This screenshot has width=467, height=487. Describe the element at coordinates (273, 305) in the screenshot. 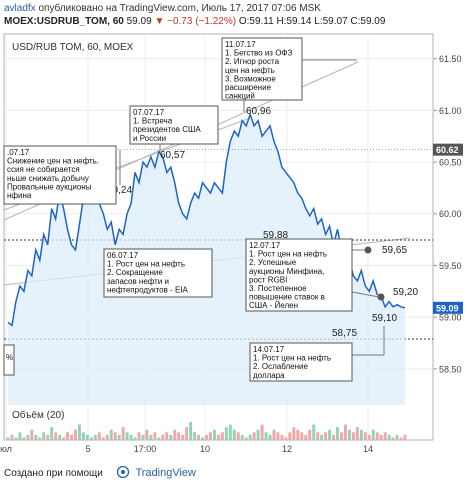

I see `annotation-text: США - Йелен` at that location.